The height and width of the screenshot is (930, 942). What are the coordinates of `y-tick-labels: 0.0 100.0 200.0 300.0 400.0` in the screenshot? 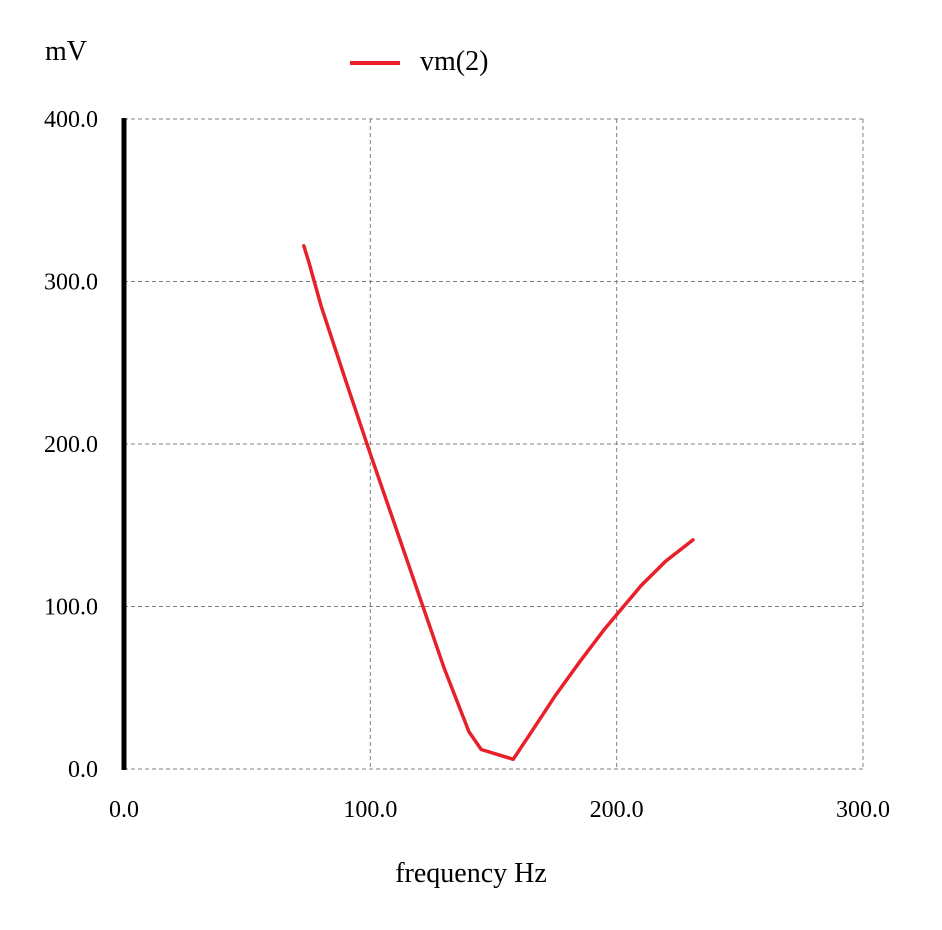 It's located at (71, 445).